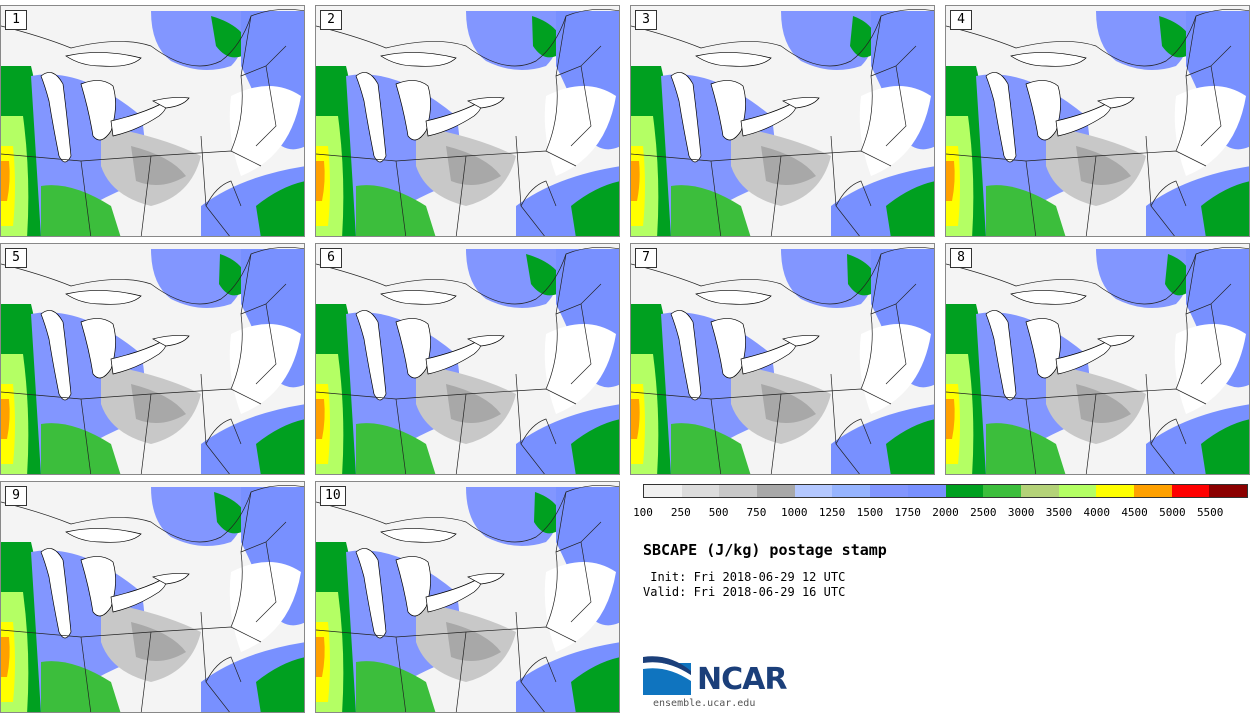 The height and width of the screenshot is (713, 1260). Describe the element at coordinates (718, 512) in the screenshot. I see `colorbar-tick-label: 500` at that location.